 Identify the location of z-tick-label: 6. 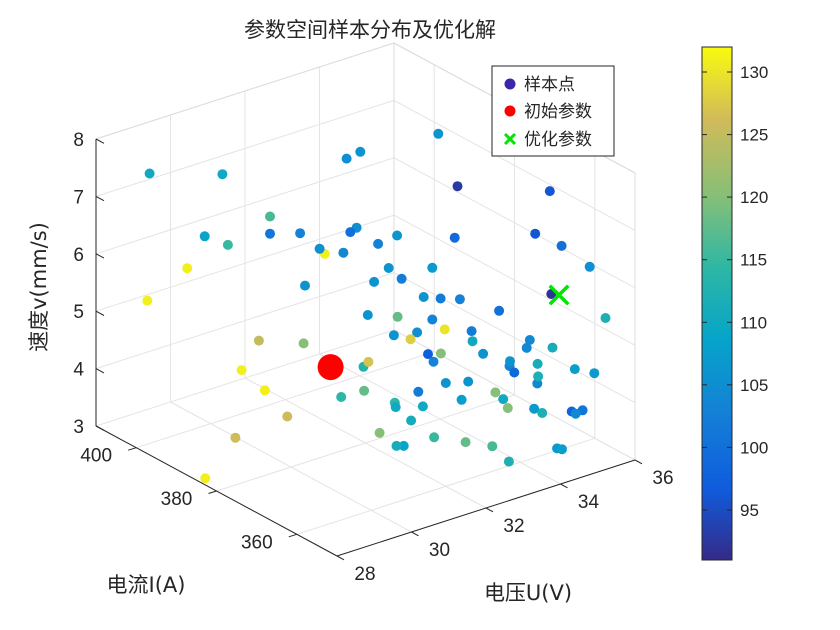
(78, 255).